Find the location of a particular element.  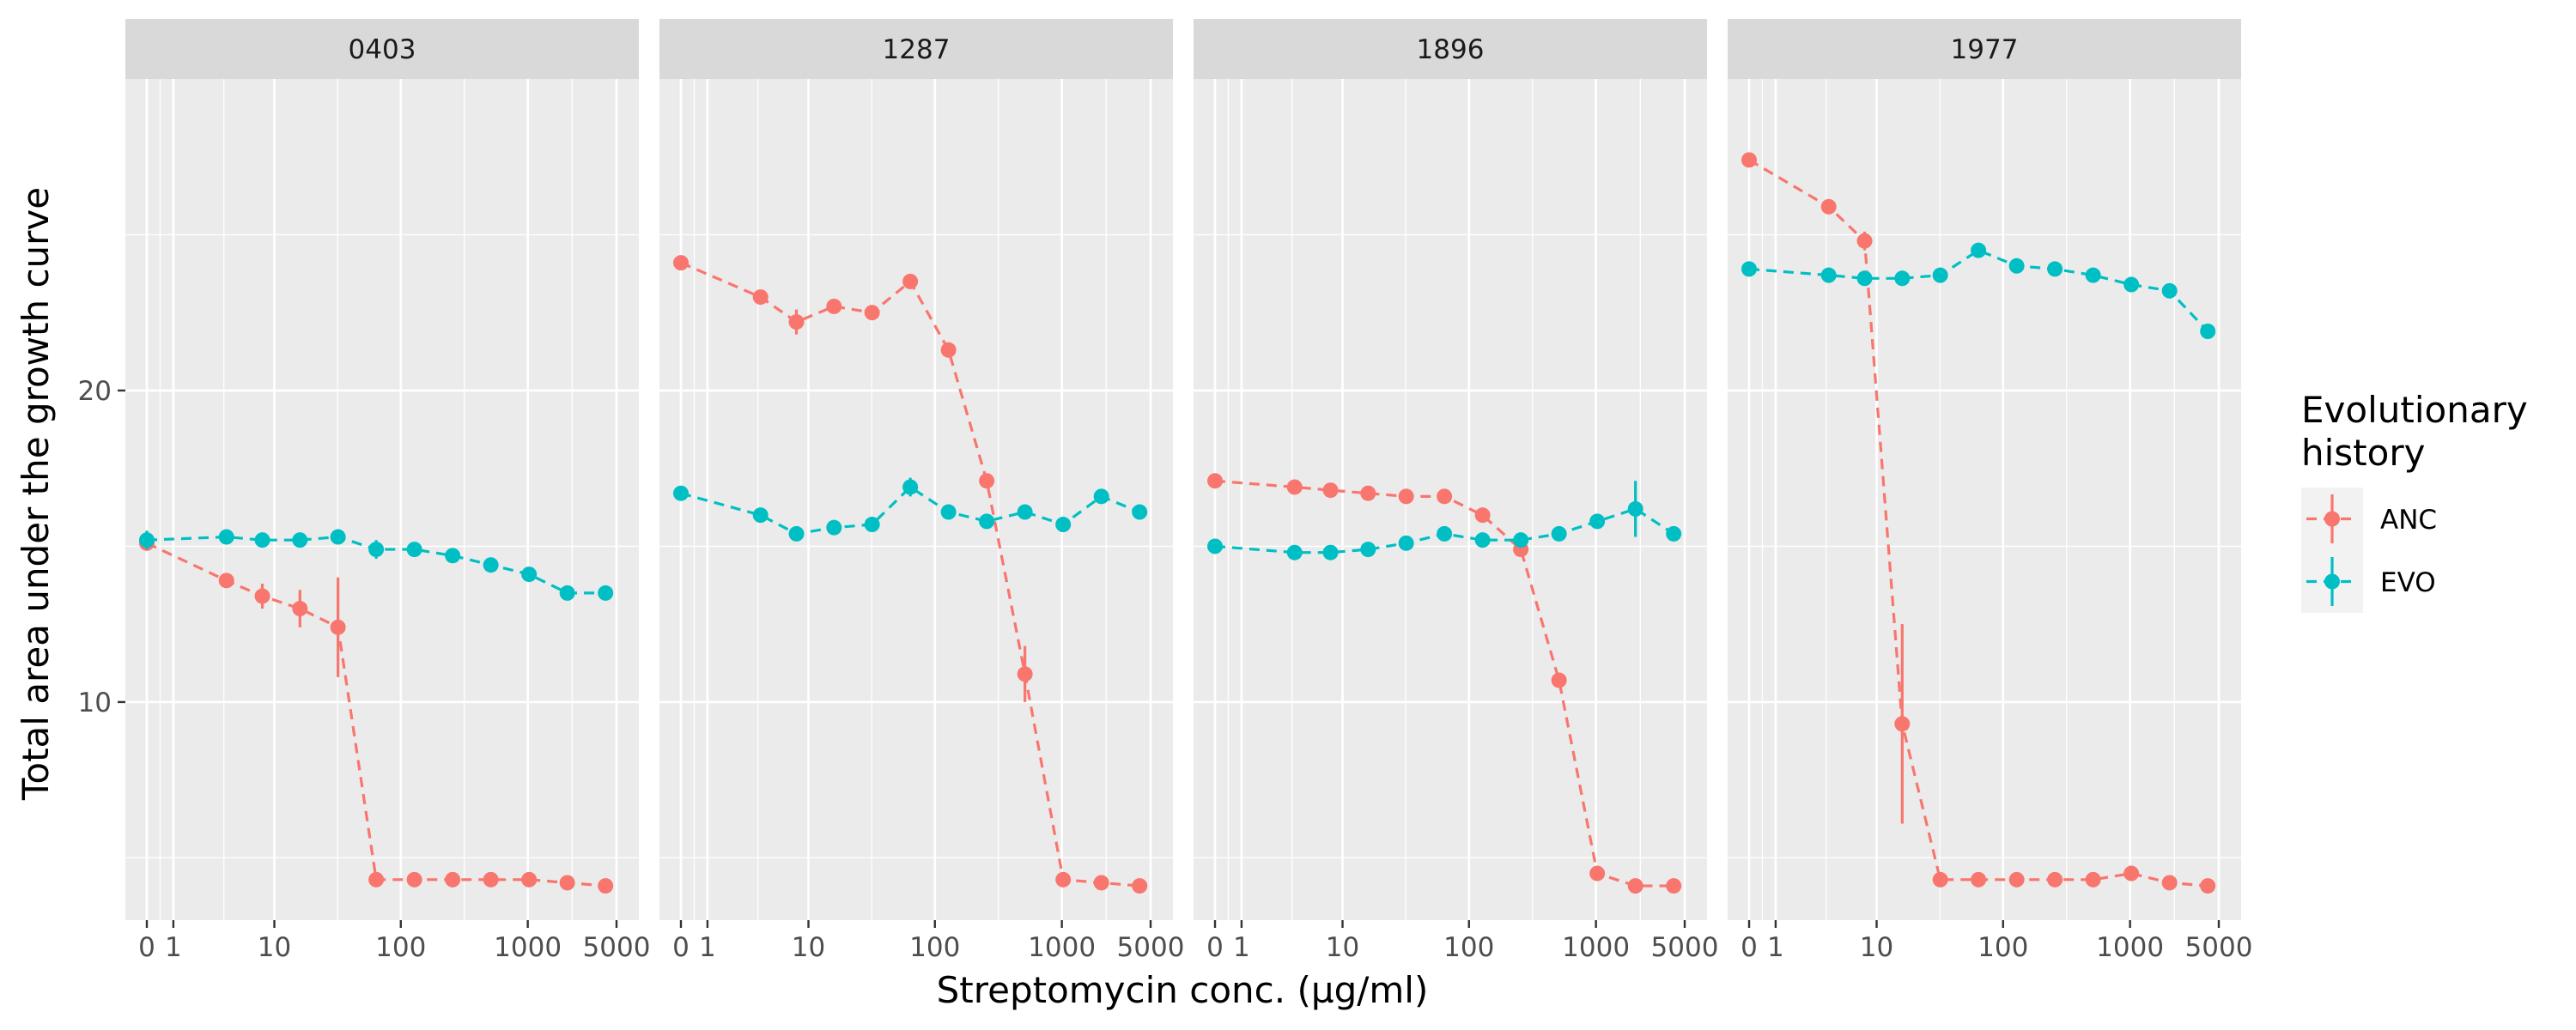

facet-strip-label: 1287 is located at coordinates (917, 49).